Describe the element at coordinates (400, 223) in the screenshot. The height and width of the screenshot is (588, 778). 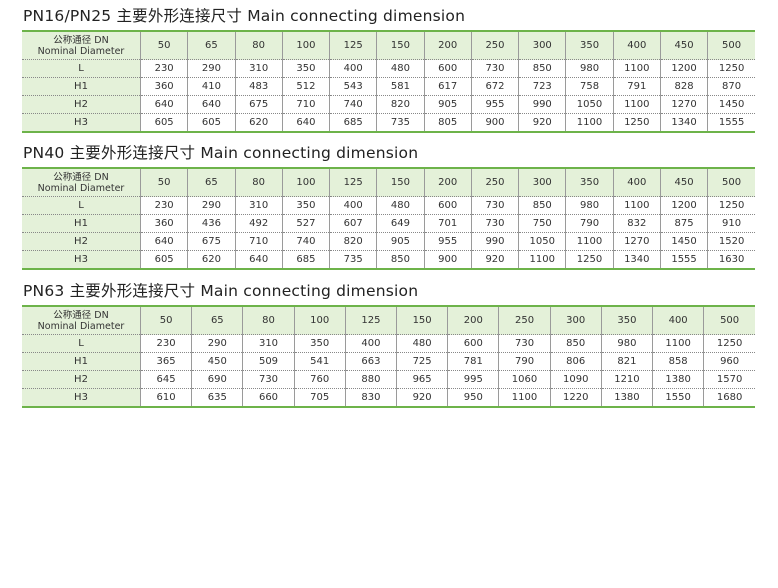
I see `value-cell: 649` at that location.